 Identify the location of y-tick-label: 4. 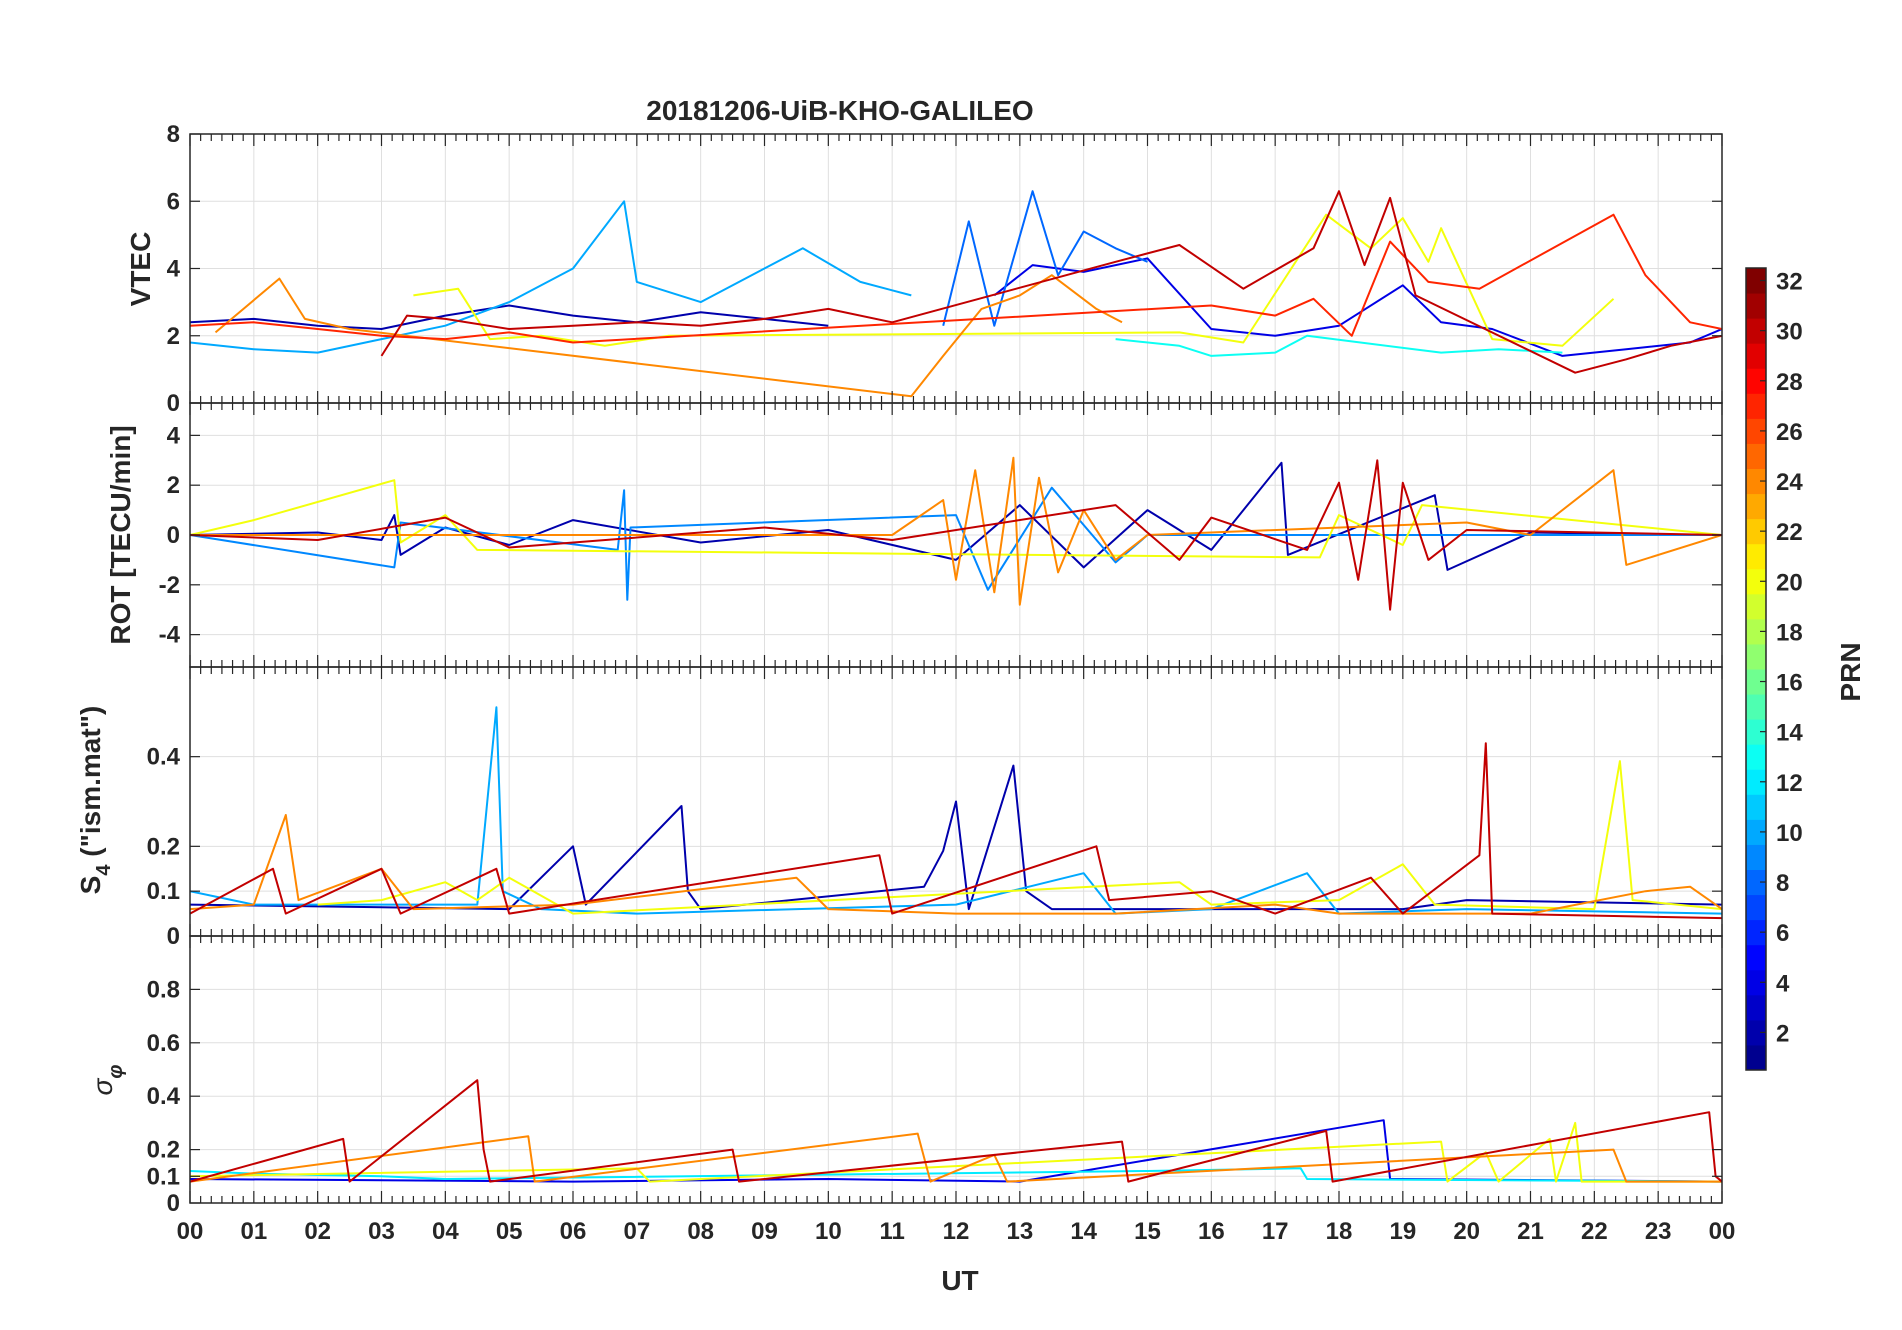
(174, 269).